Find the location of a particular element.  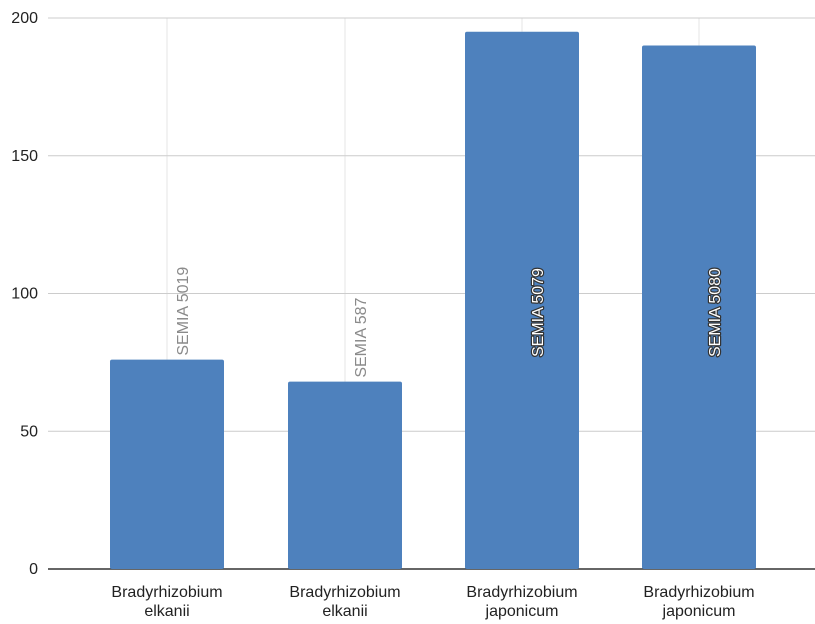

y-tick-label: 100 is located at coordinates (24, 294).